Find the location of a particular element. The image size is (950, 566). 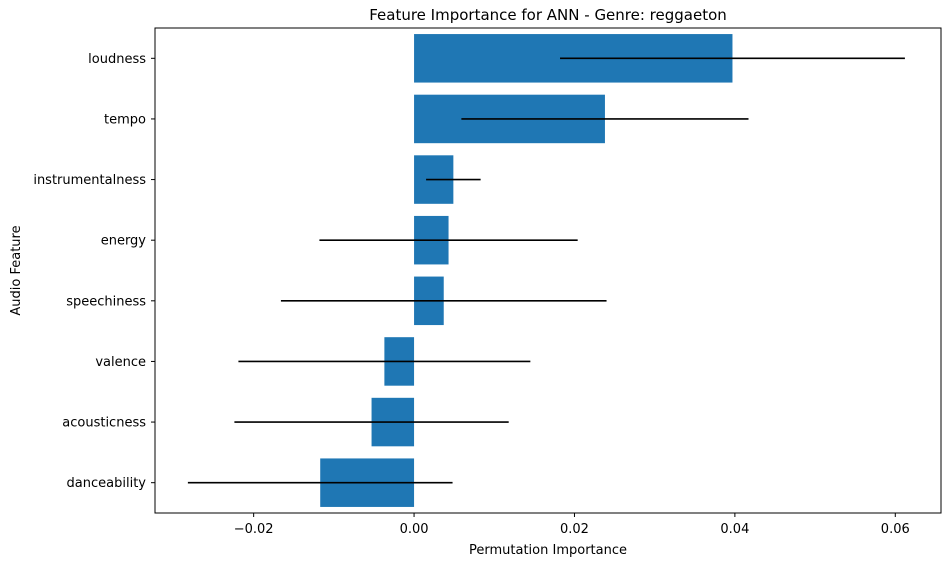

y-tick-label: instrumentalness is located at coordinates (89, 180).